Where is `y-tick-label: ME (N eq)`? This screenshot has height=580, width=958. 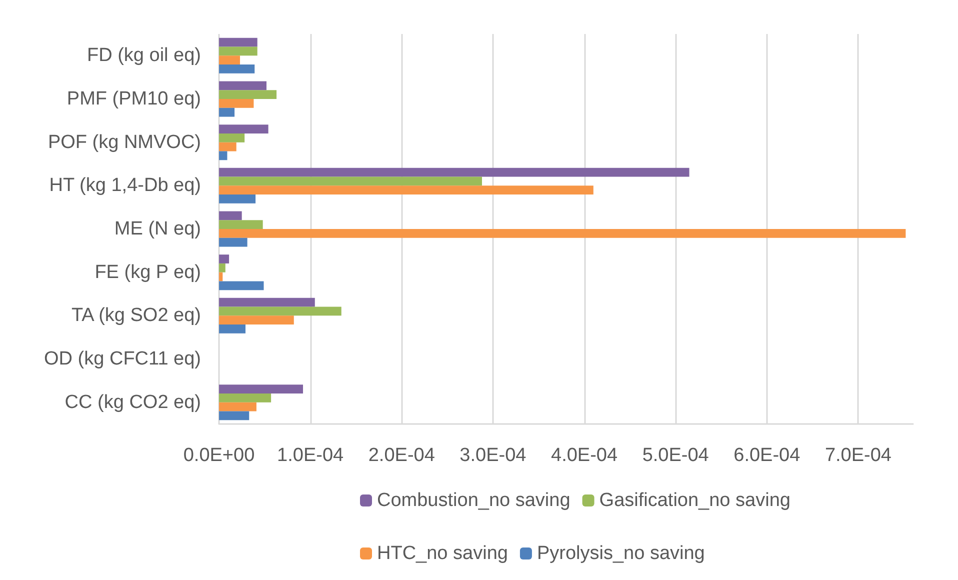
y-tick-label: ME (N eq) is located at coordinates (157, 229).